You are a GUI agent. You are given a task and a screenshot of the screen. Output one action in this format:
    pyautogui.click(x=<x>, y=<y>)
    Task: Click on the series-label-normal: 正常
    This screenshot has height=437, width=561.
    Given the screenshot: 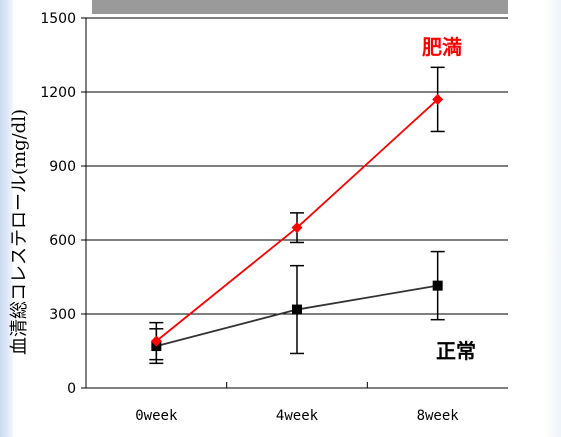 What is the action you would take?
    pyautogui.click(x=456, y=351)
    